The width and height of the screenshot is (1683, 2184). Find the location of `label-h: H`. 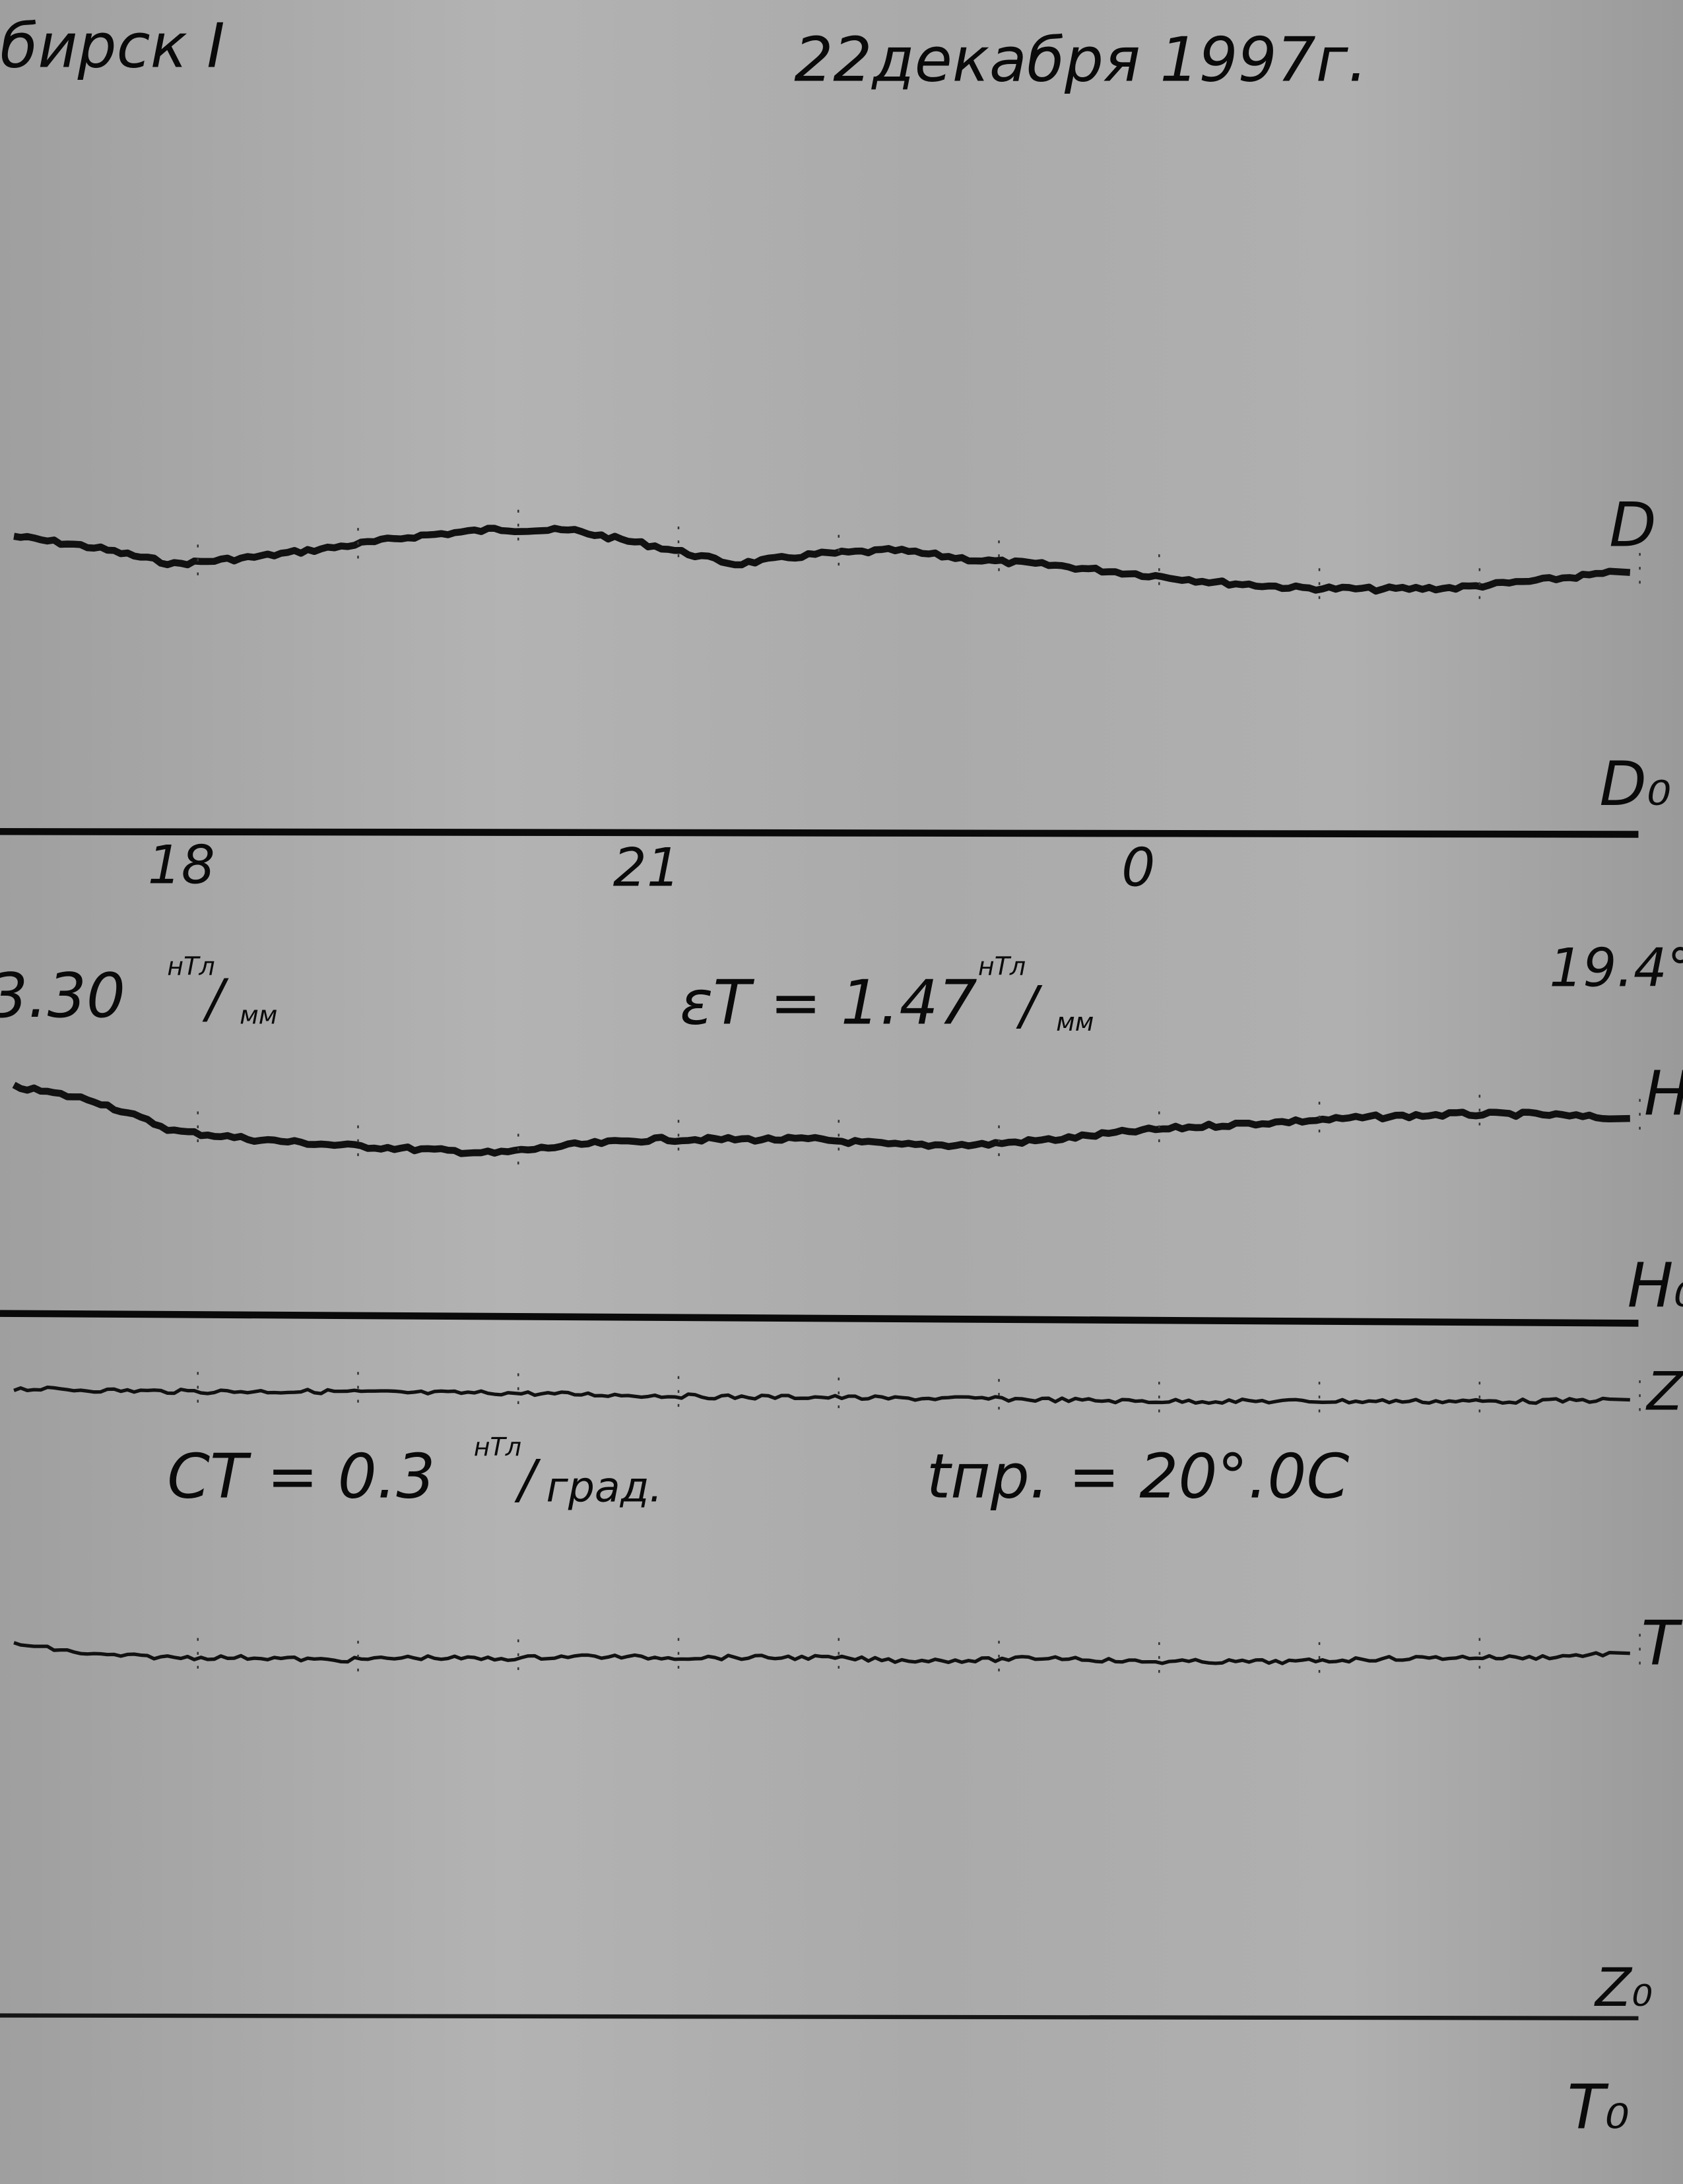

label-h: H is located at coordinates (1663, 1093).